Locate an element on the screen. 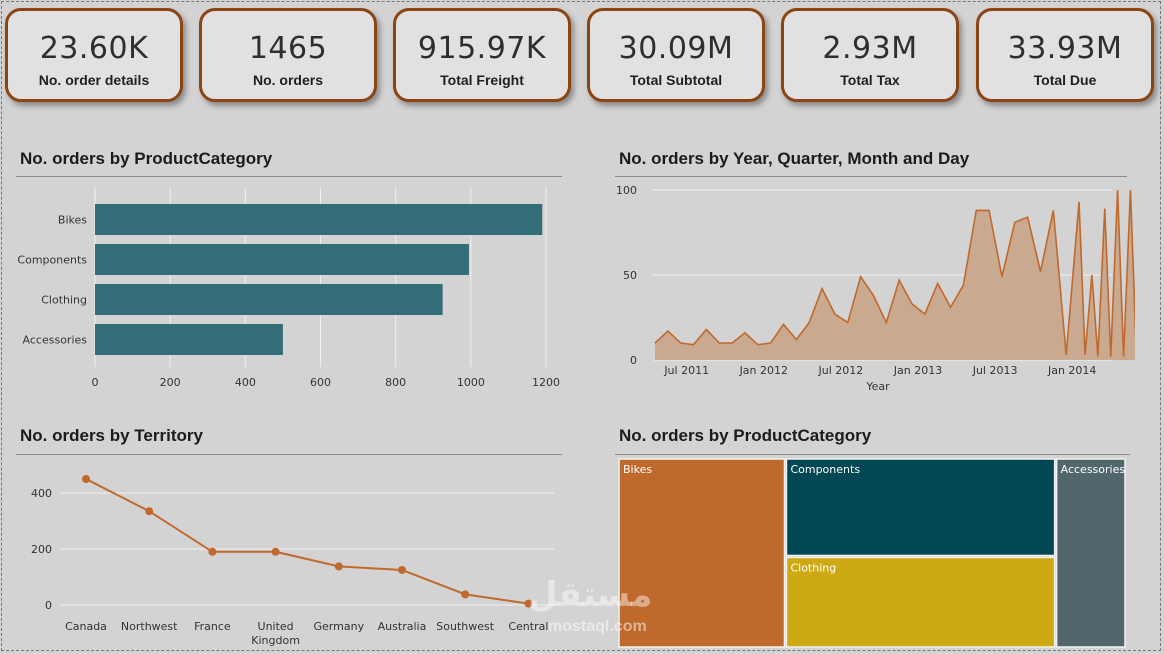 This screenshot has width=1164, height=654. kpi-value: 33.93M is located at coordinates (1065, 48).